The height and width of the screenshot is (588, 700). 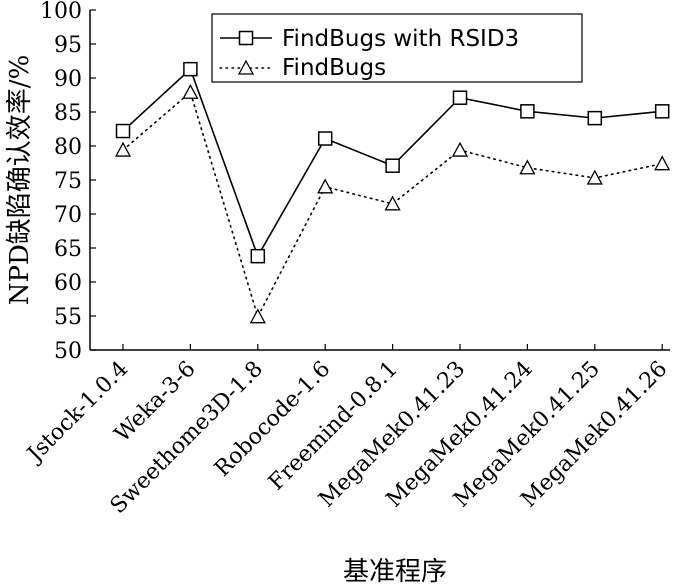 I want to click on y-ticks: 50 55 60 65 70 75 80 85 90 95 100, so click(x=68, y=182).